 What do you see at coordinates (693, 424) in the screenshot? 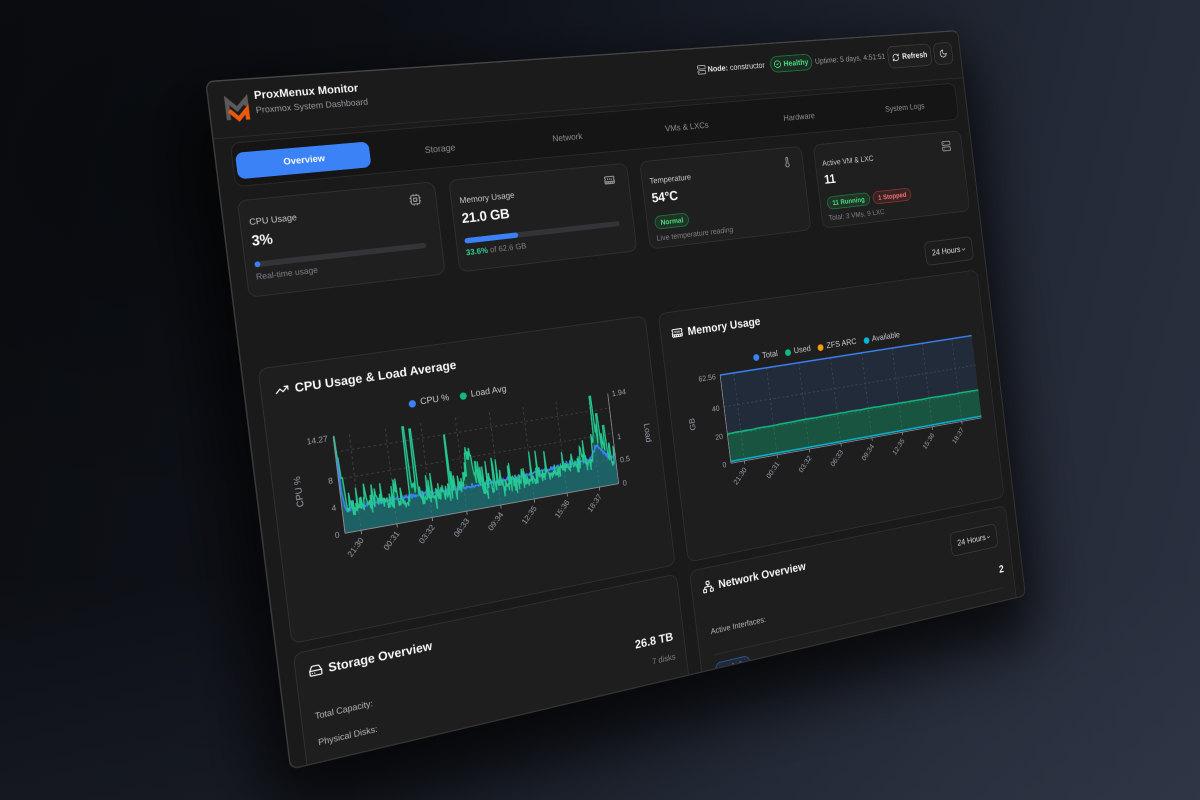
I see `svg-text: GB` at bounding box center [693, 424].